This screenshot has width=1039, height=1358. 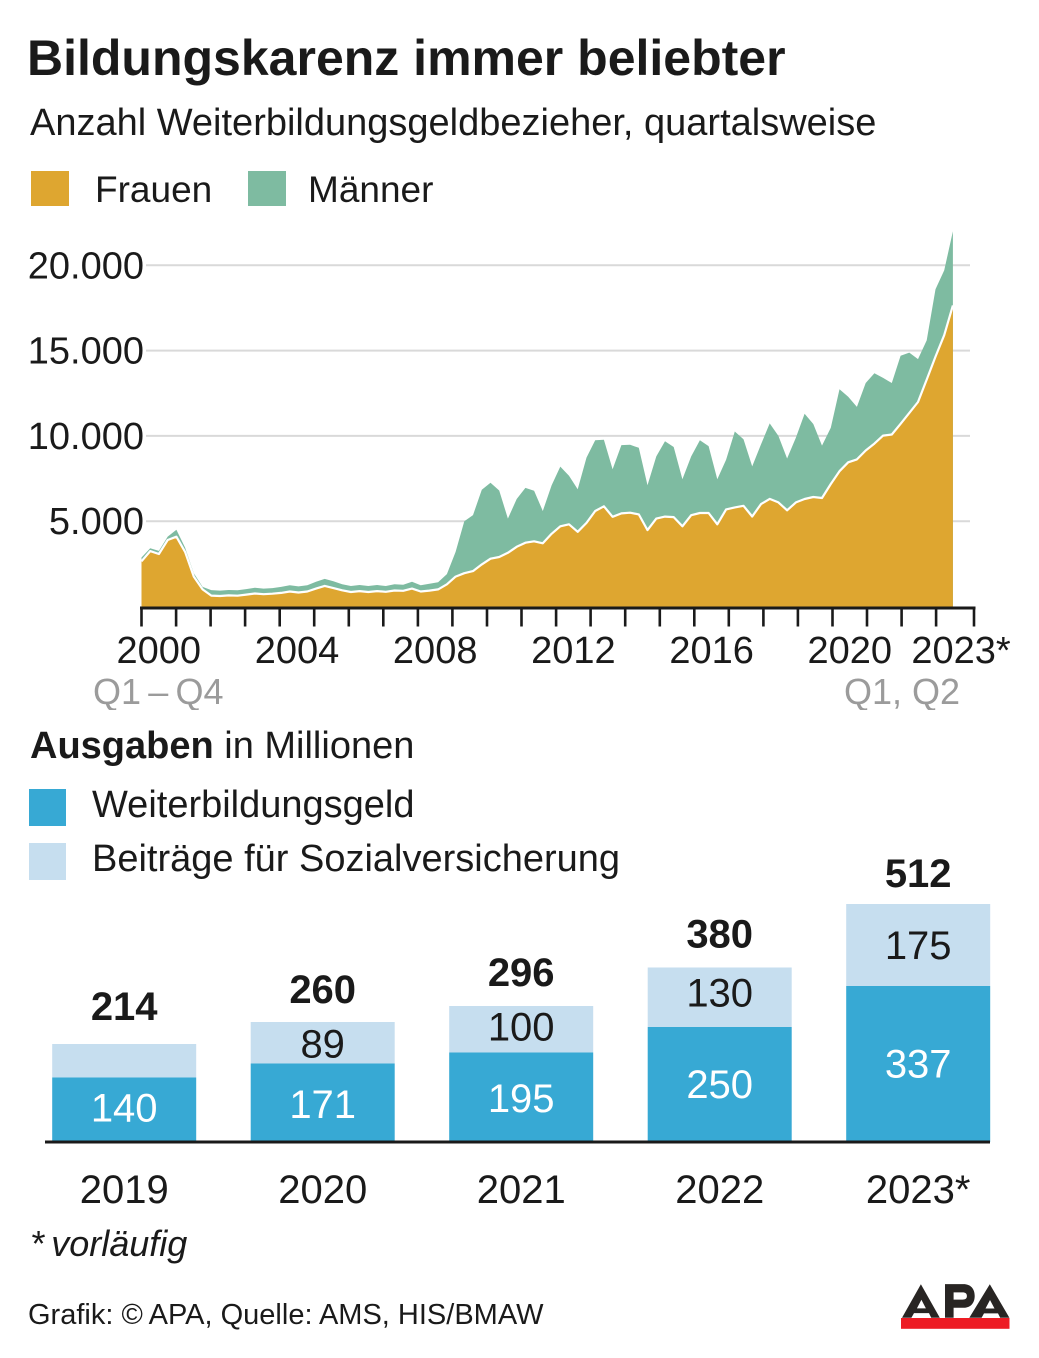 What do you see at coordinates (573, 651) in the screenshot?
I see `svg-text: 2012` at bounding box center [573, 651].